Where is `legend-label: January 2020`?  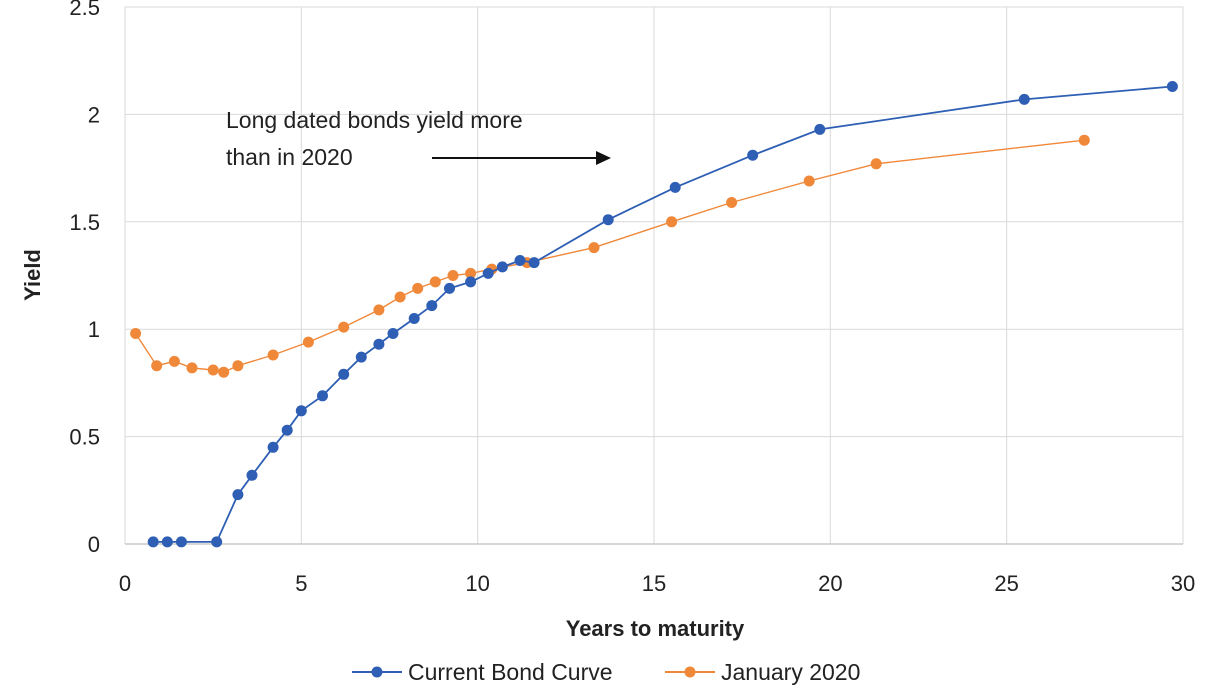 legend-label: January 2020 is located at coordinates (790, 672).